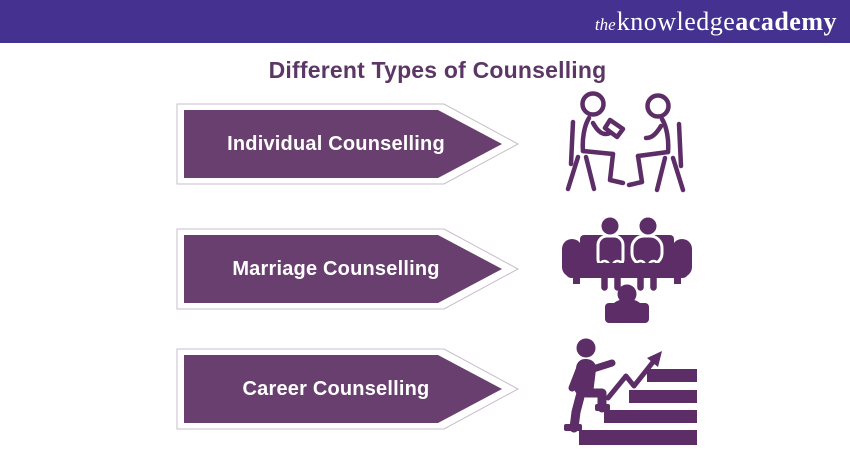 This screenshot has width=850, height=450. I want to click on knowledge-academy-logo: the knowledge academy, so click(715, 21).